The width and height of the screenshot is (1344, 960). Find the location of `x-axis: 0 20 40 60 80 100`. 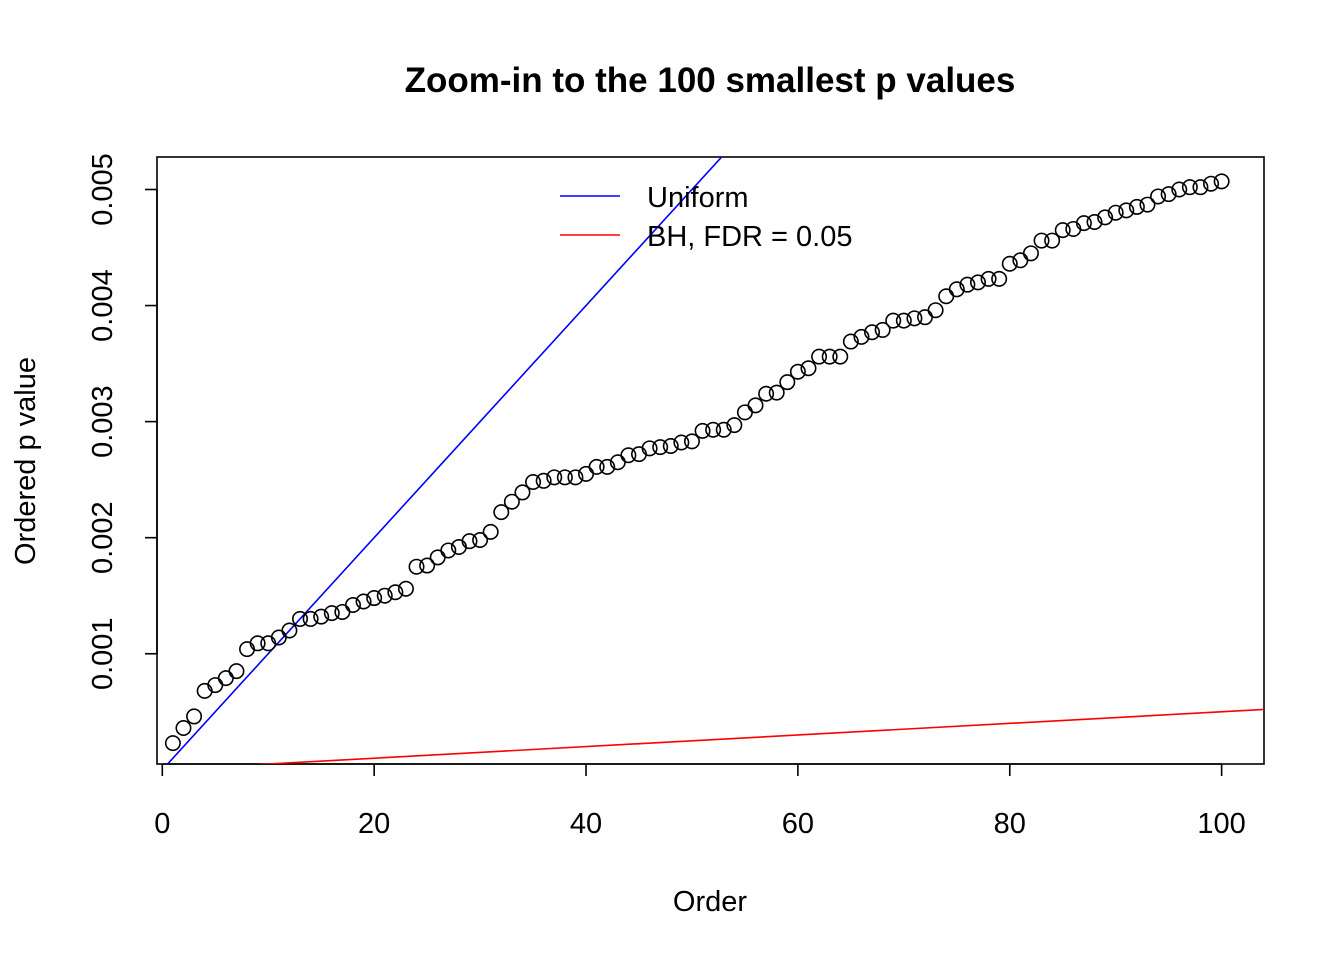

x-axis: 0 20 40 60 80 100 is located at coordinates (700, 801).